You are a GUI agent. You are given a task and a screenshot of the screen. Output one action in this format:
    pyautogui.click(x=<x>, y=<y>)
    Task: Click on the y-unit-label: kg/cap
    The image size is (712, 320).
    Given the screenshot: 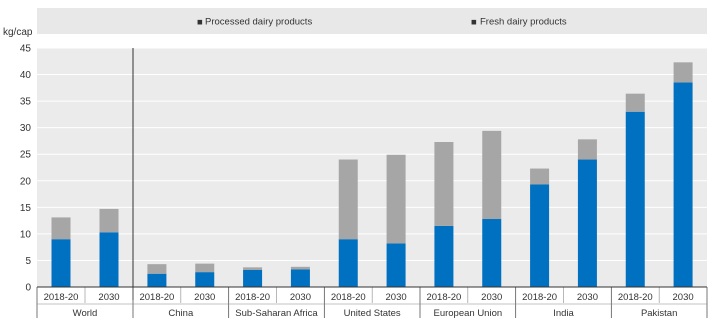 What is the action you would take?
    pyautogui.click(x=18, y=32)
    